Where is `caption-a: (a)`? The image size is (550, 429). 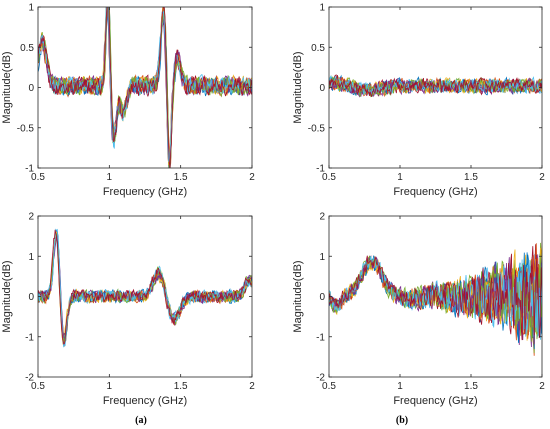 caption-a: (a) is located at coordinates (141, 420).